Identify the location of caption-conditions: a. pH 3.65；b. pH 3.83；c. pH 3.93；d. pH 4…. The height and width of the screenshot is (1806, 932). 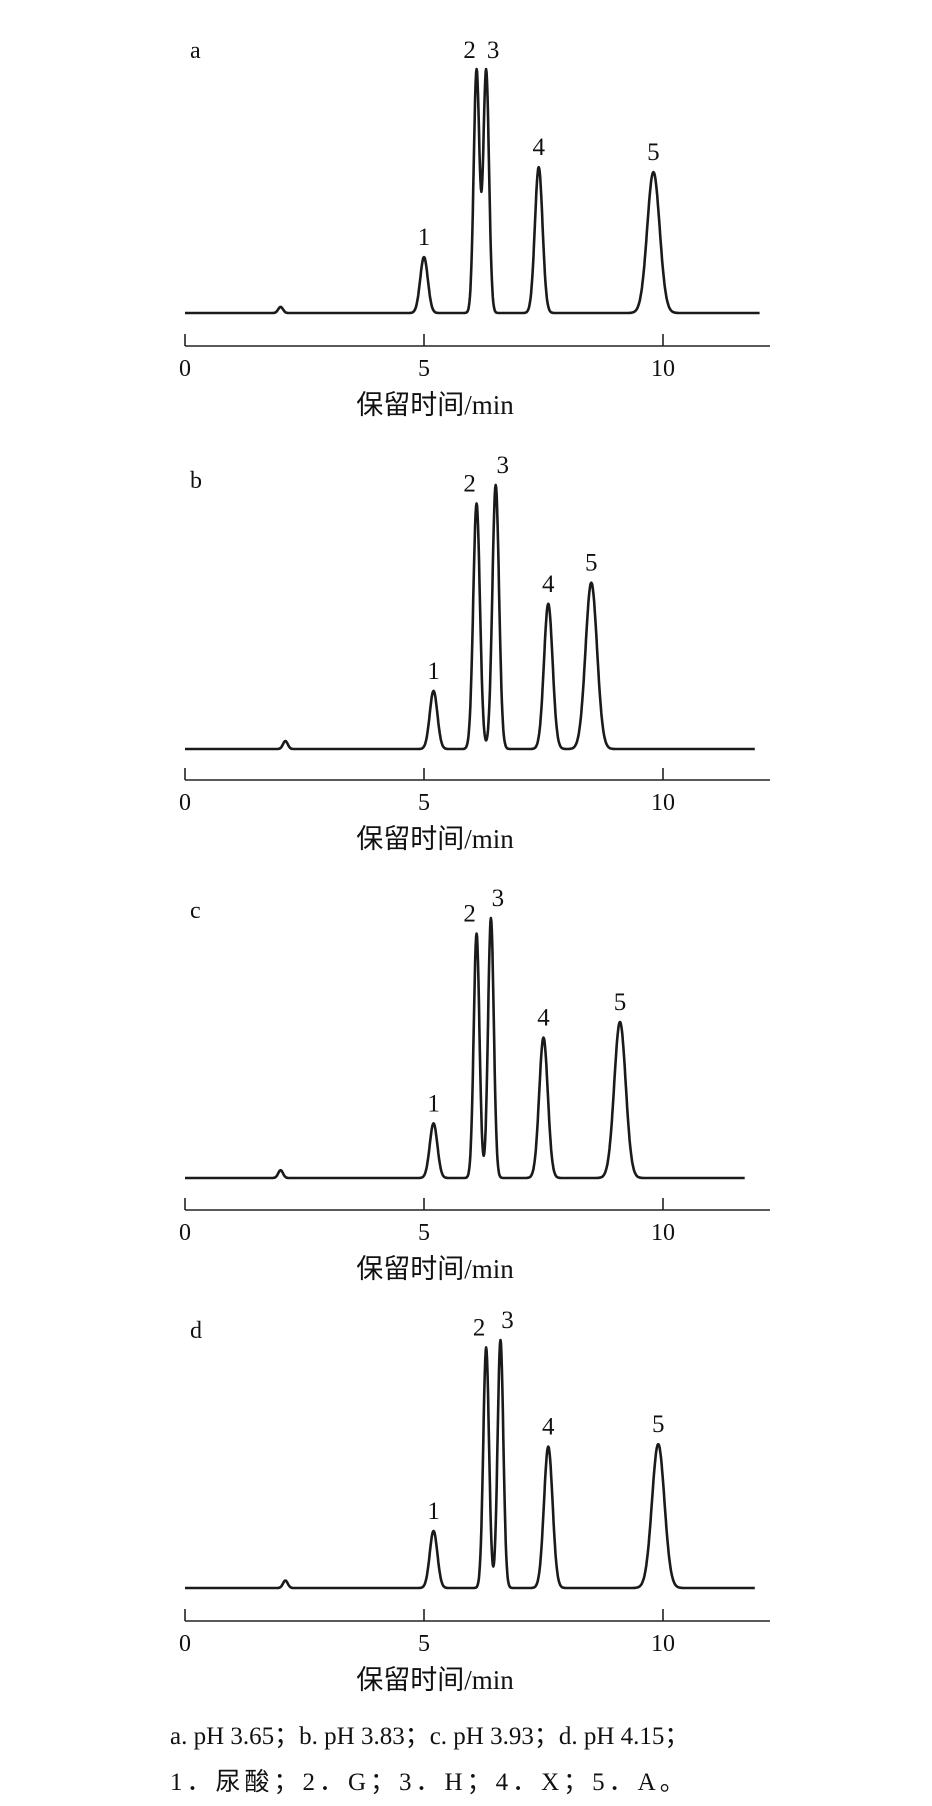
(430, 1736).